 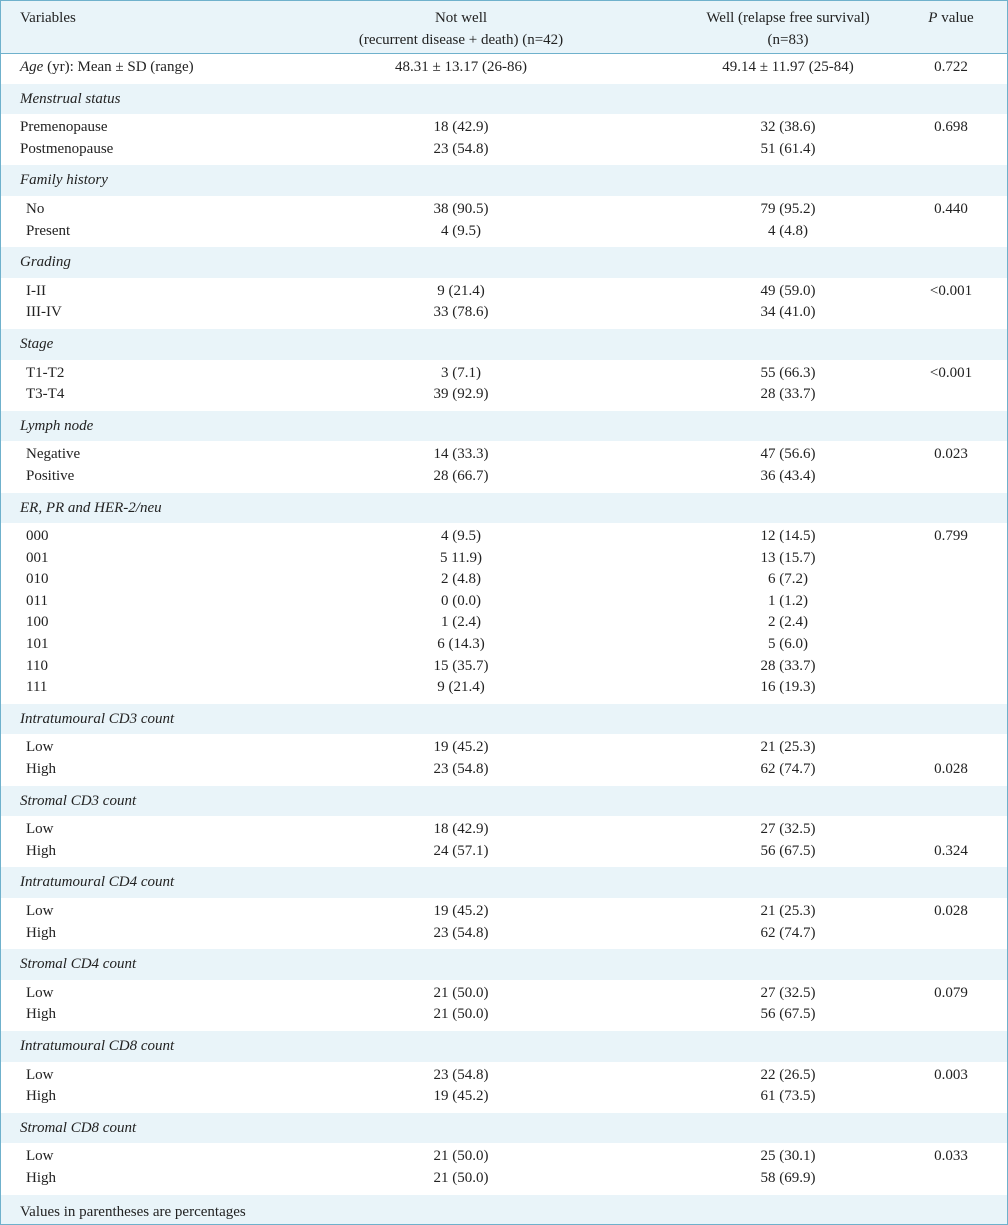 I want to click on not-well-value-cell: 9 (21.4) 33 (78.6), so click(x=461, y=303).